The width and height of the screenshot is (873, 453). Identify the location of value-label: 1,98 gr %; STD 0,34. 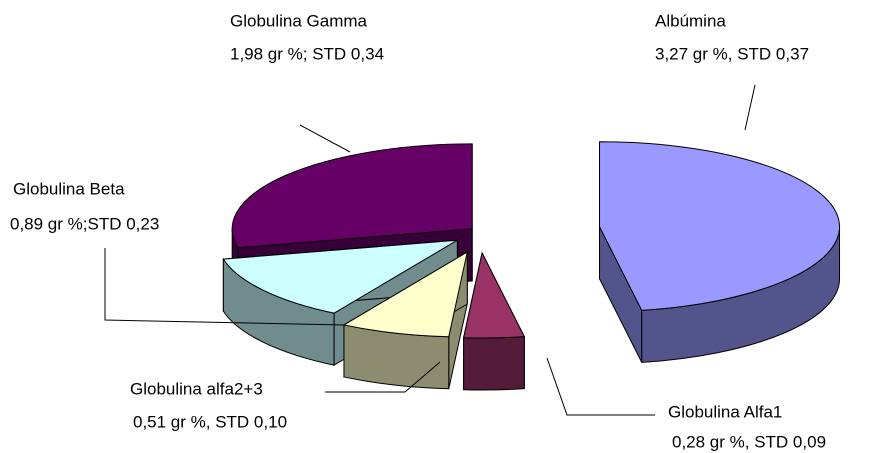
(307, 53).